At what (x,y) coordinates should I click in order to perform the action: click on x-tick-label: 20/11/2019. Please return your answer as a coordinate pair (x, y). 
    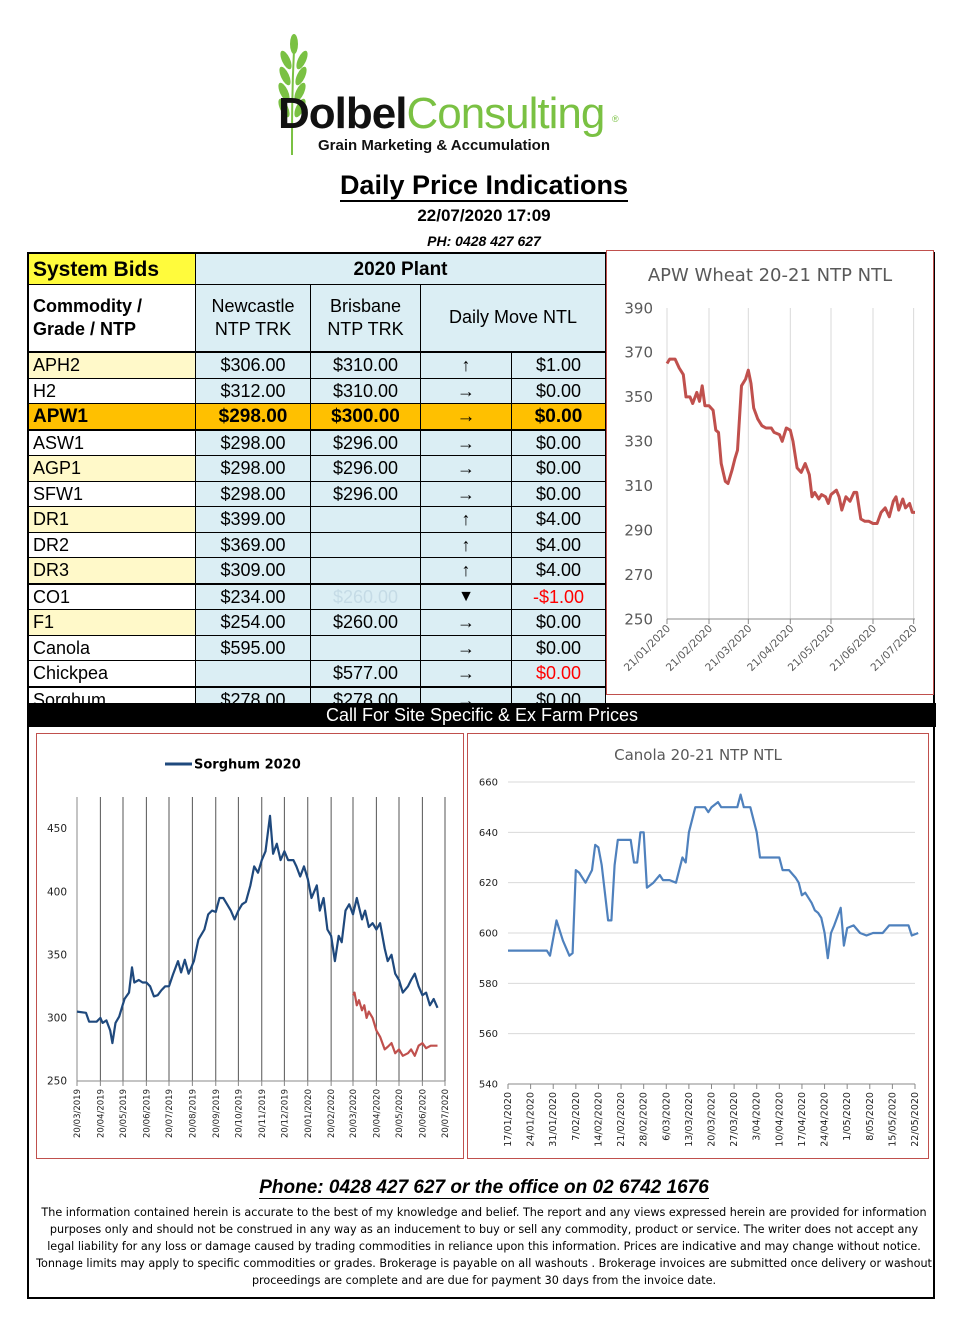
    Looking at the image, I should click on (263, 1113).